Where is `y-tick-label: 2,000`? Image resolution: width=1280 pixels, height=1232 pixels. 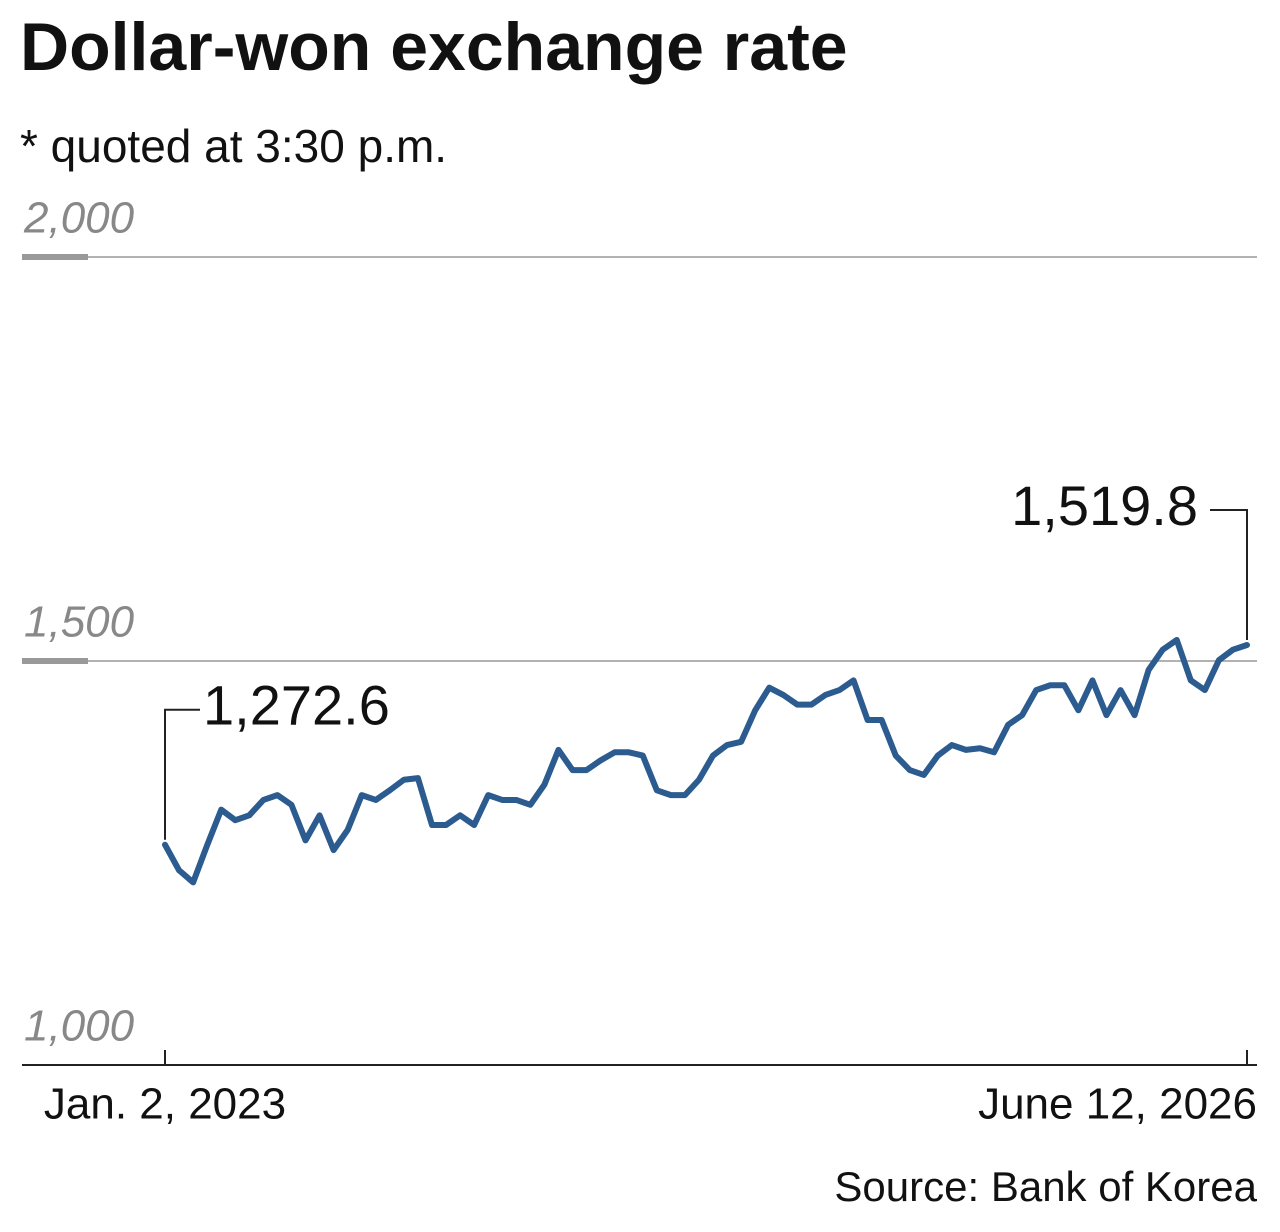 y-tick-label: 2,000 is located at coordinates (79, 218).